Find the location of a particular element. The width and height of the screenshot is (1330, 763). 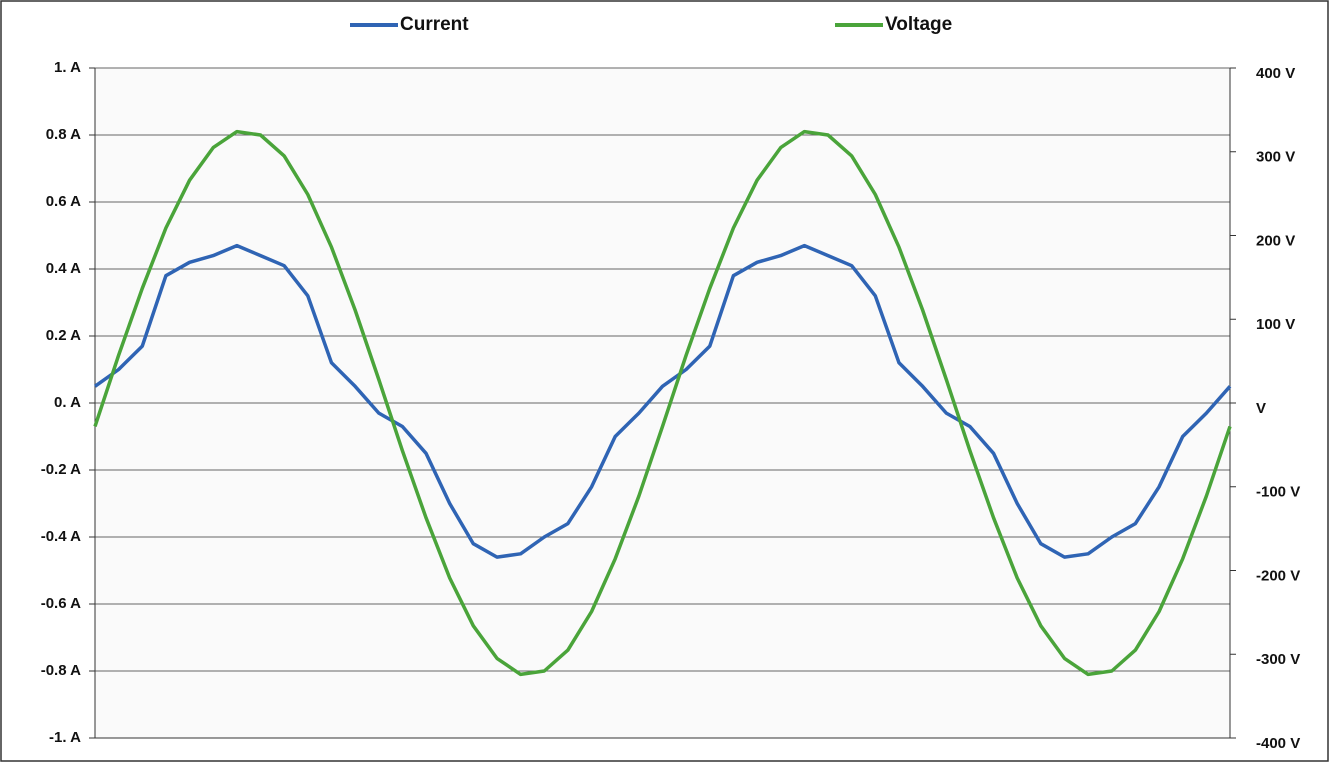

y-tick-label: 0.2 A is located at coordinates (63, 335).